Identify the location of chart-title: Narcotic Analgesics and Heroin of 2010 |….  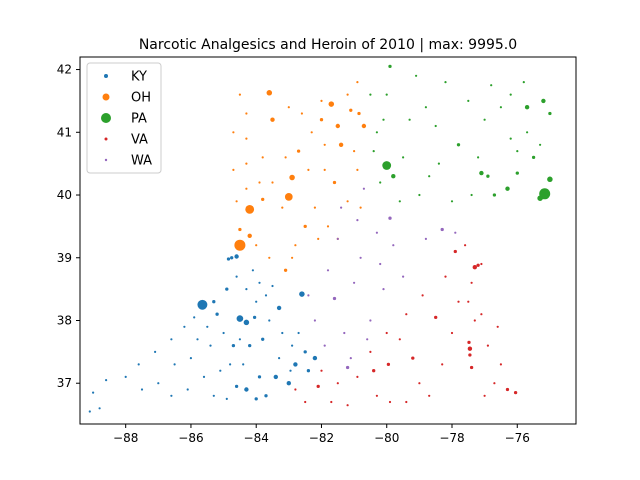
(328, 45).